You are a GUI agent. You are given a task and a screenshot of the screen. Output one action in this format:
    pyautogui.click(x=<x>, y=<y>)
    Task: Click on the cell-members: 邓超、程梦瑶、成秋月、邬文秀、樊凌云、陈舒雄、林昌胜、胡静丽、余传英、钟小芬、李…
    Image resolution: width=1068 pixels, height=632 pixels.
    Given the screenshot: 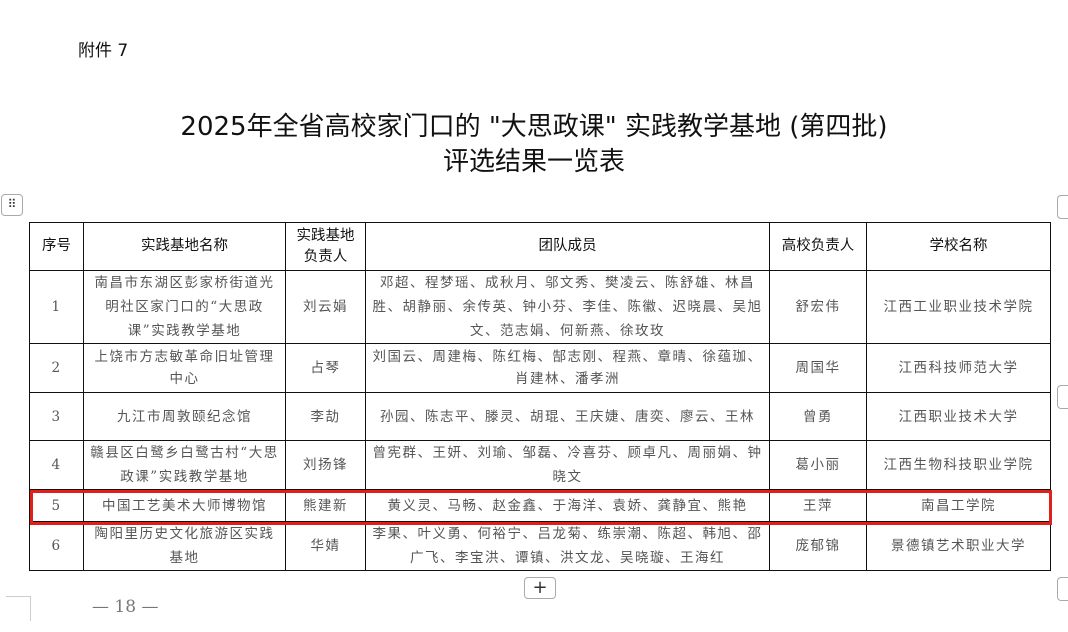 What is the action you would take?
    pyautogui.click(x=567, y=307)
    